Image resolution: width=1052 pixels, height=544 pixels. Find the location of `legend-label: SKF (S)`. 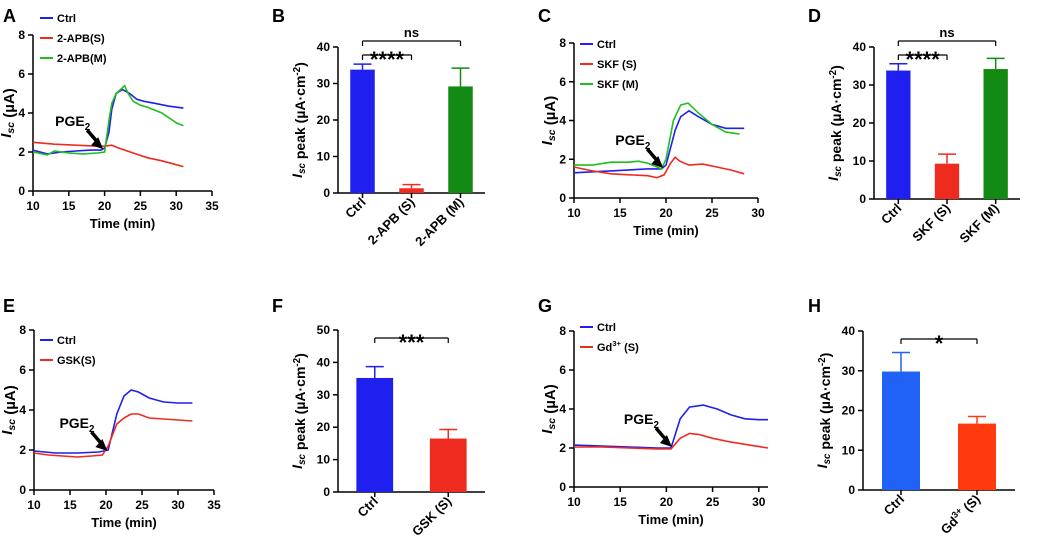

legend-label: SKF (S) is located at coordinates (617, 65).